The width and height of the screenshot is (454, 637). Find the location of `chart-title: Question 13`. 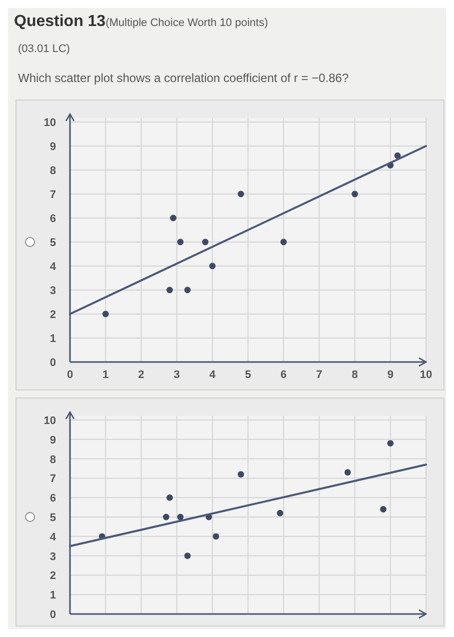

chart-title: Question 13 is located at coordinates (60, 21).